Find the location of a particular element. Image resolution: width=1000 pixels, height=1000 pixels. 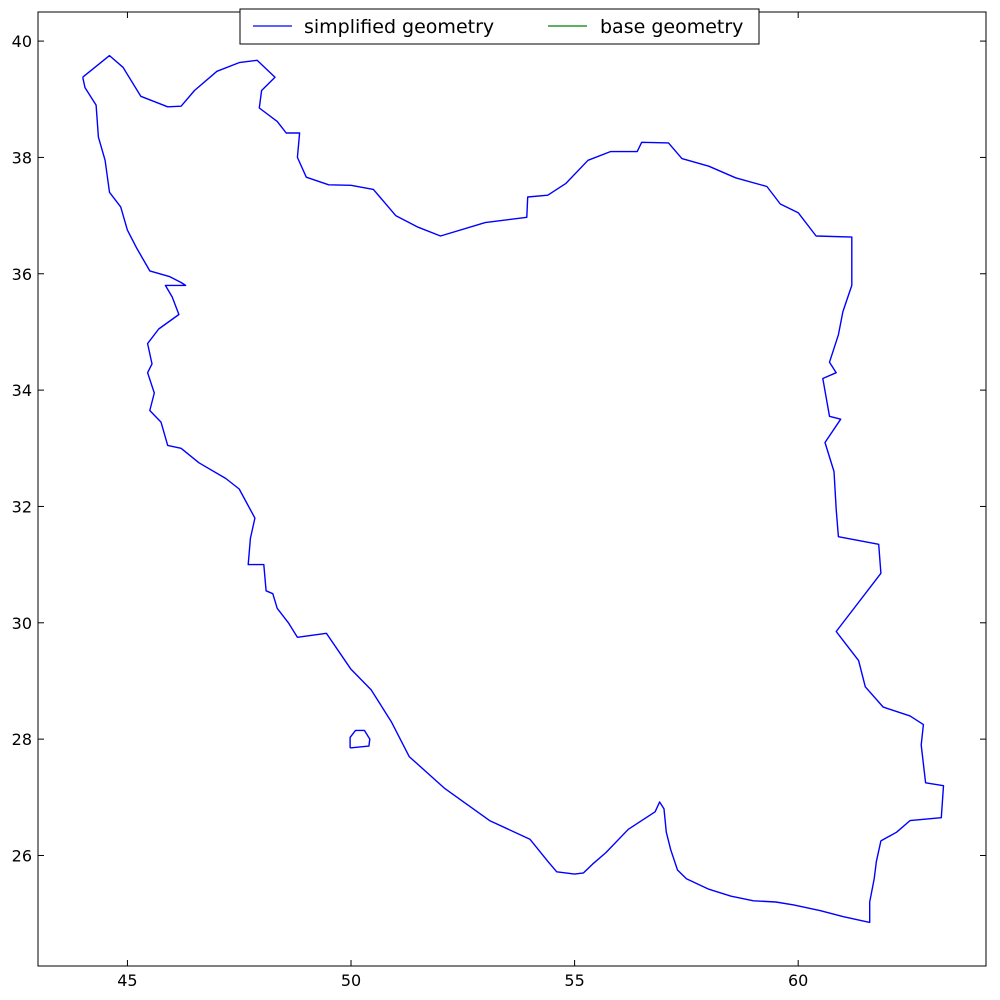

legend-box is located at coordinates (499, 26).